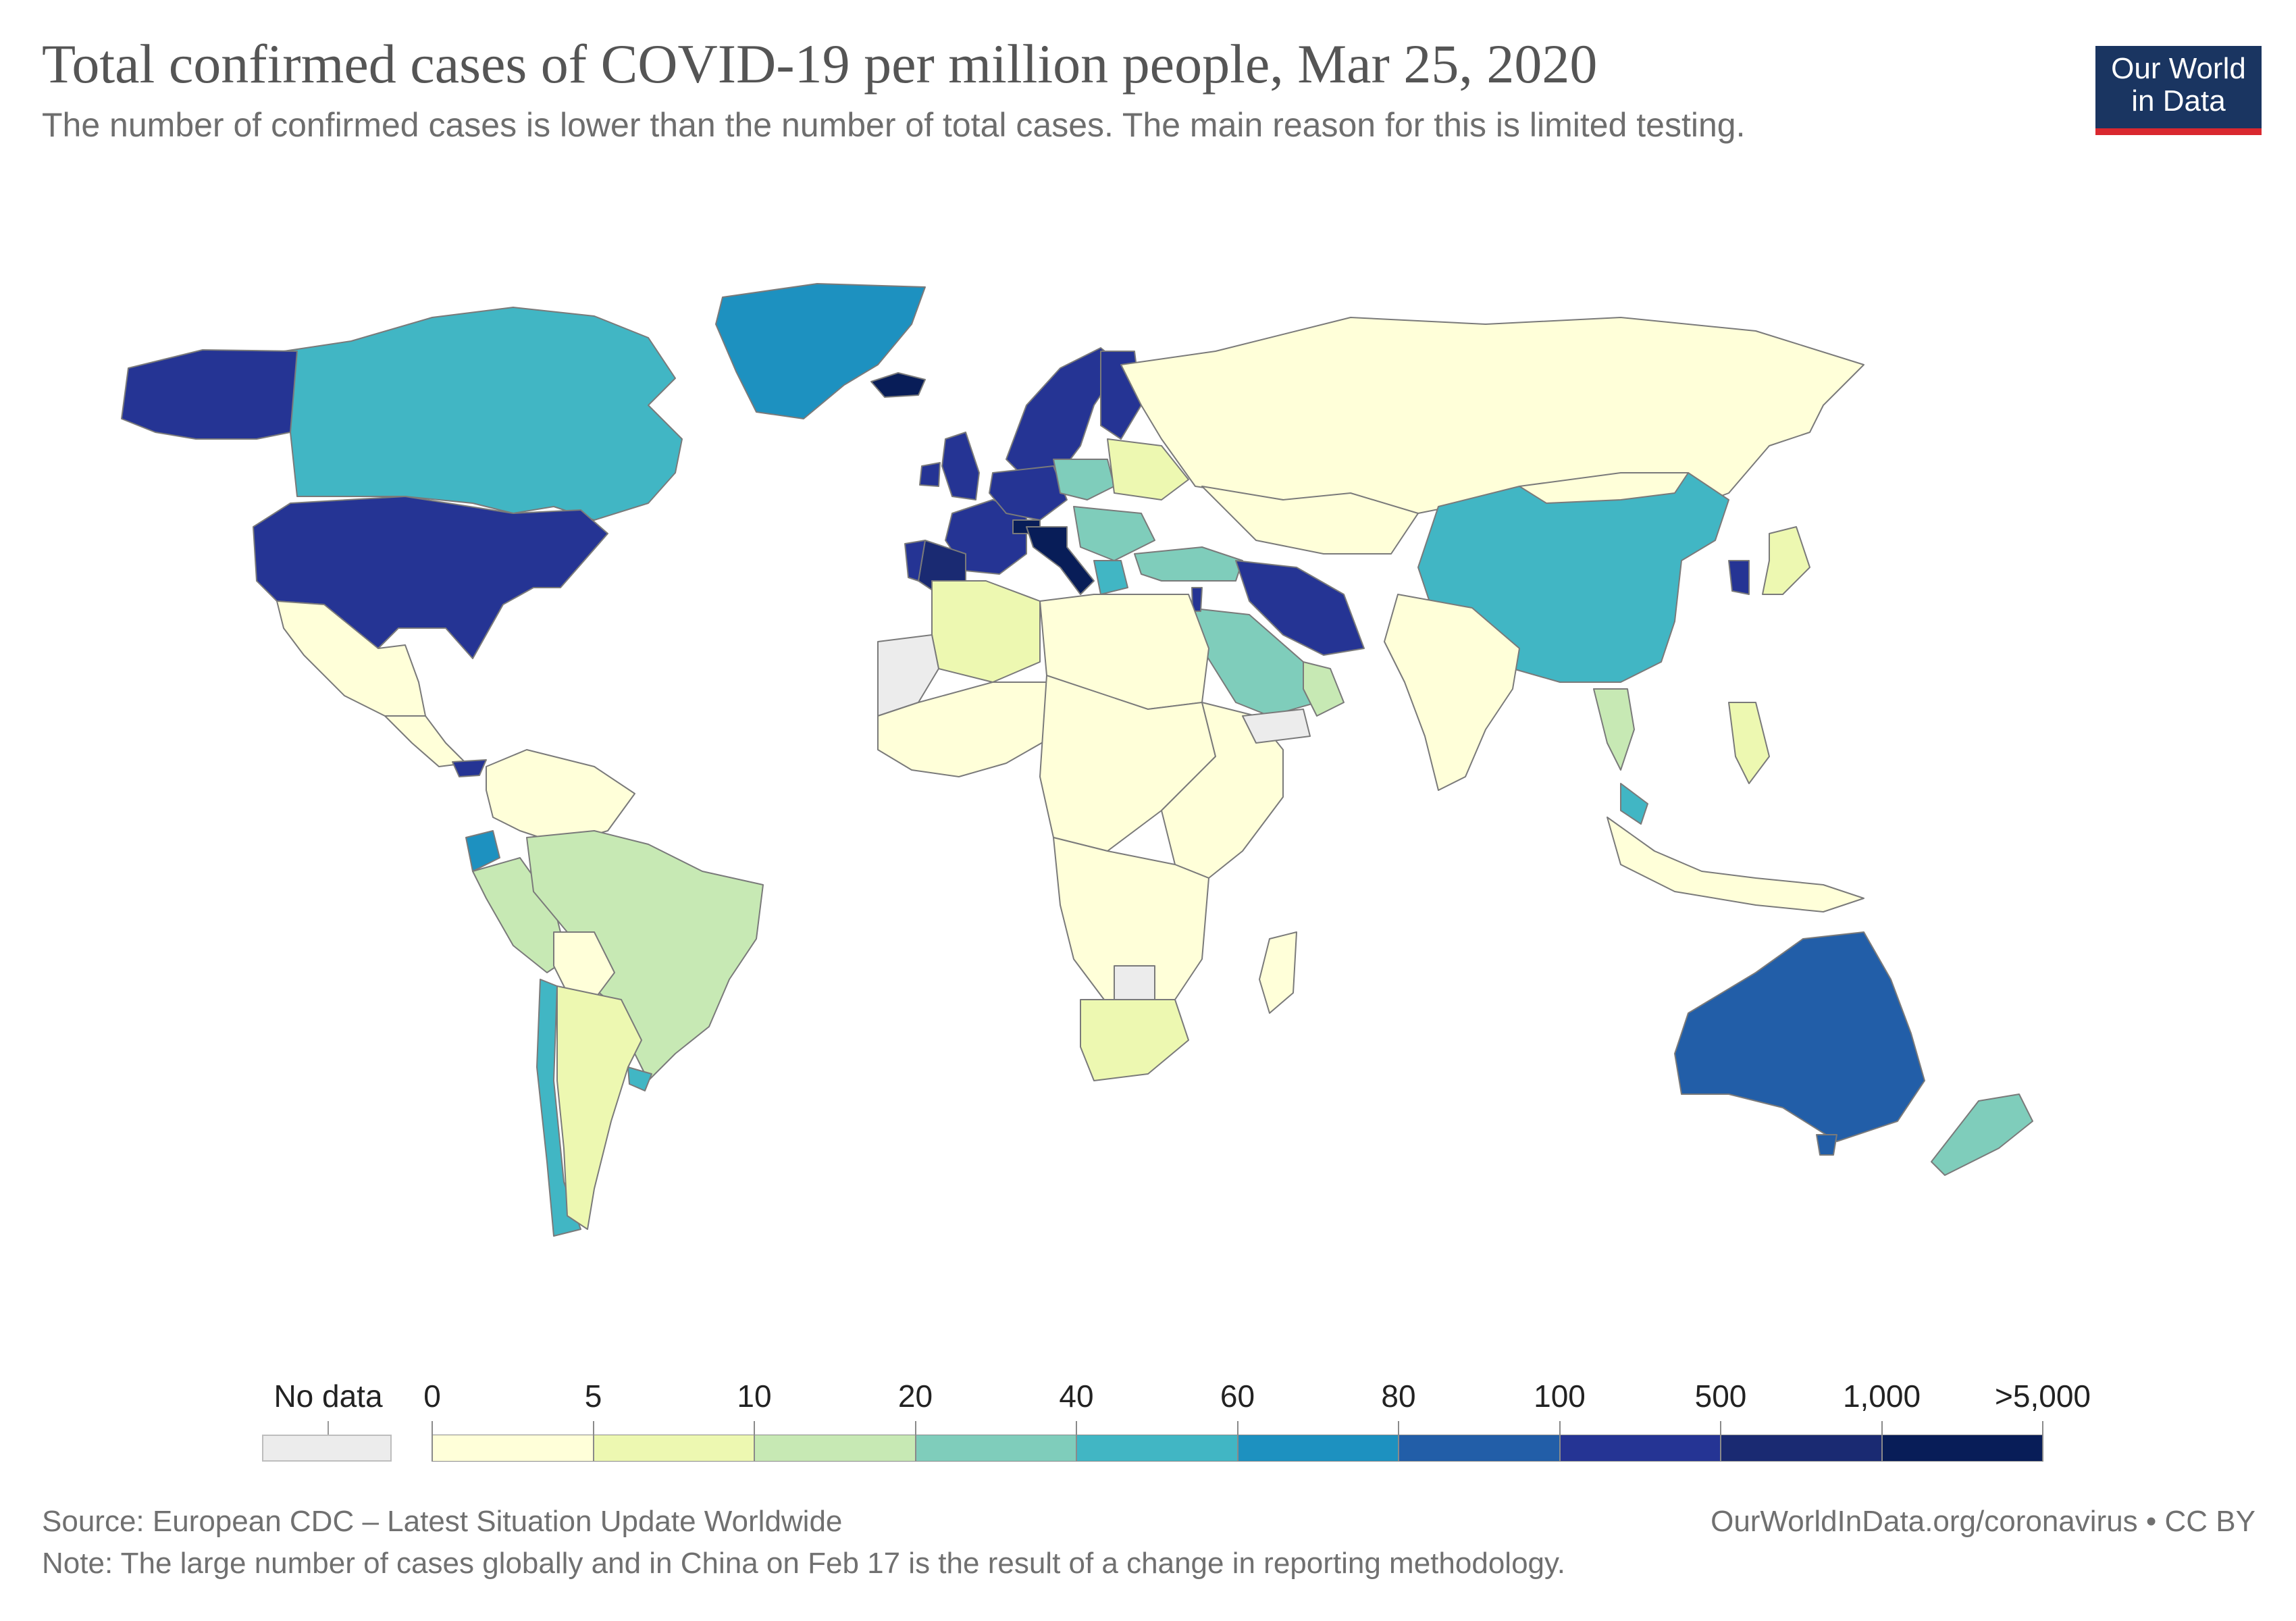 This screenshot has height=1621, width=2296. What do you see at coordinates (908, 675) in the screenshot?
I see `country-western-sahara: Western Sahara` at bounding box center [908, 675].